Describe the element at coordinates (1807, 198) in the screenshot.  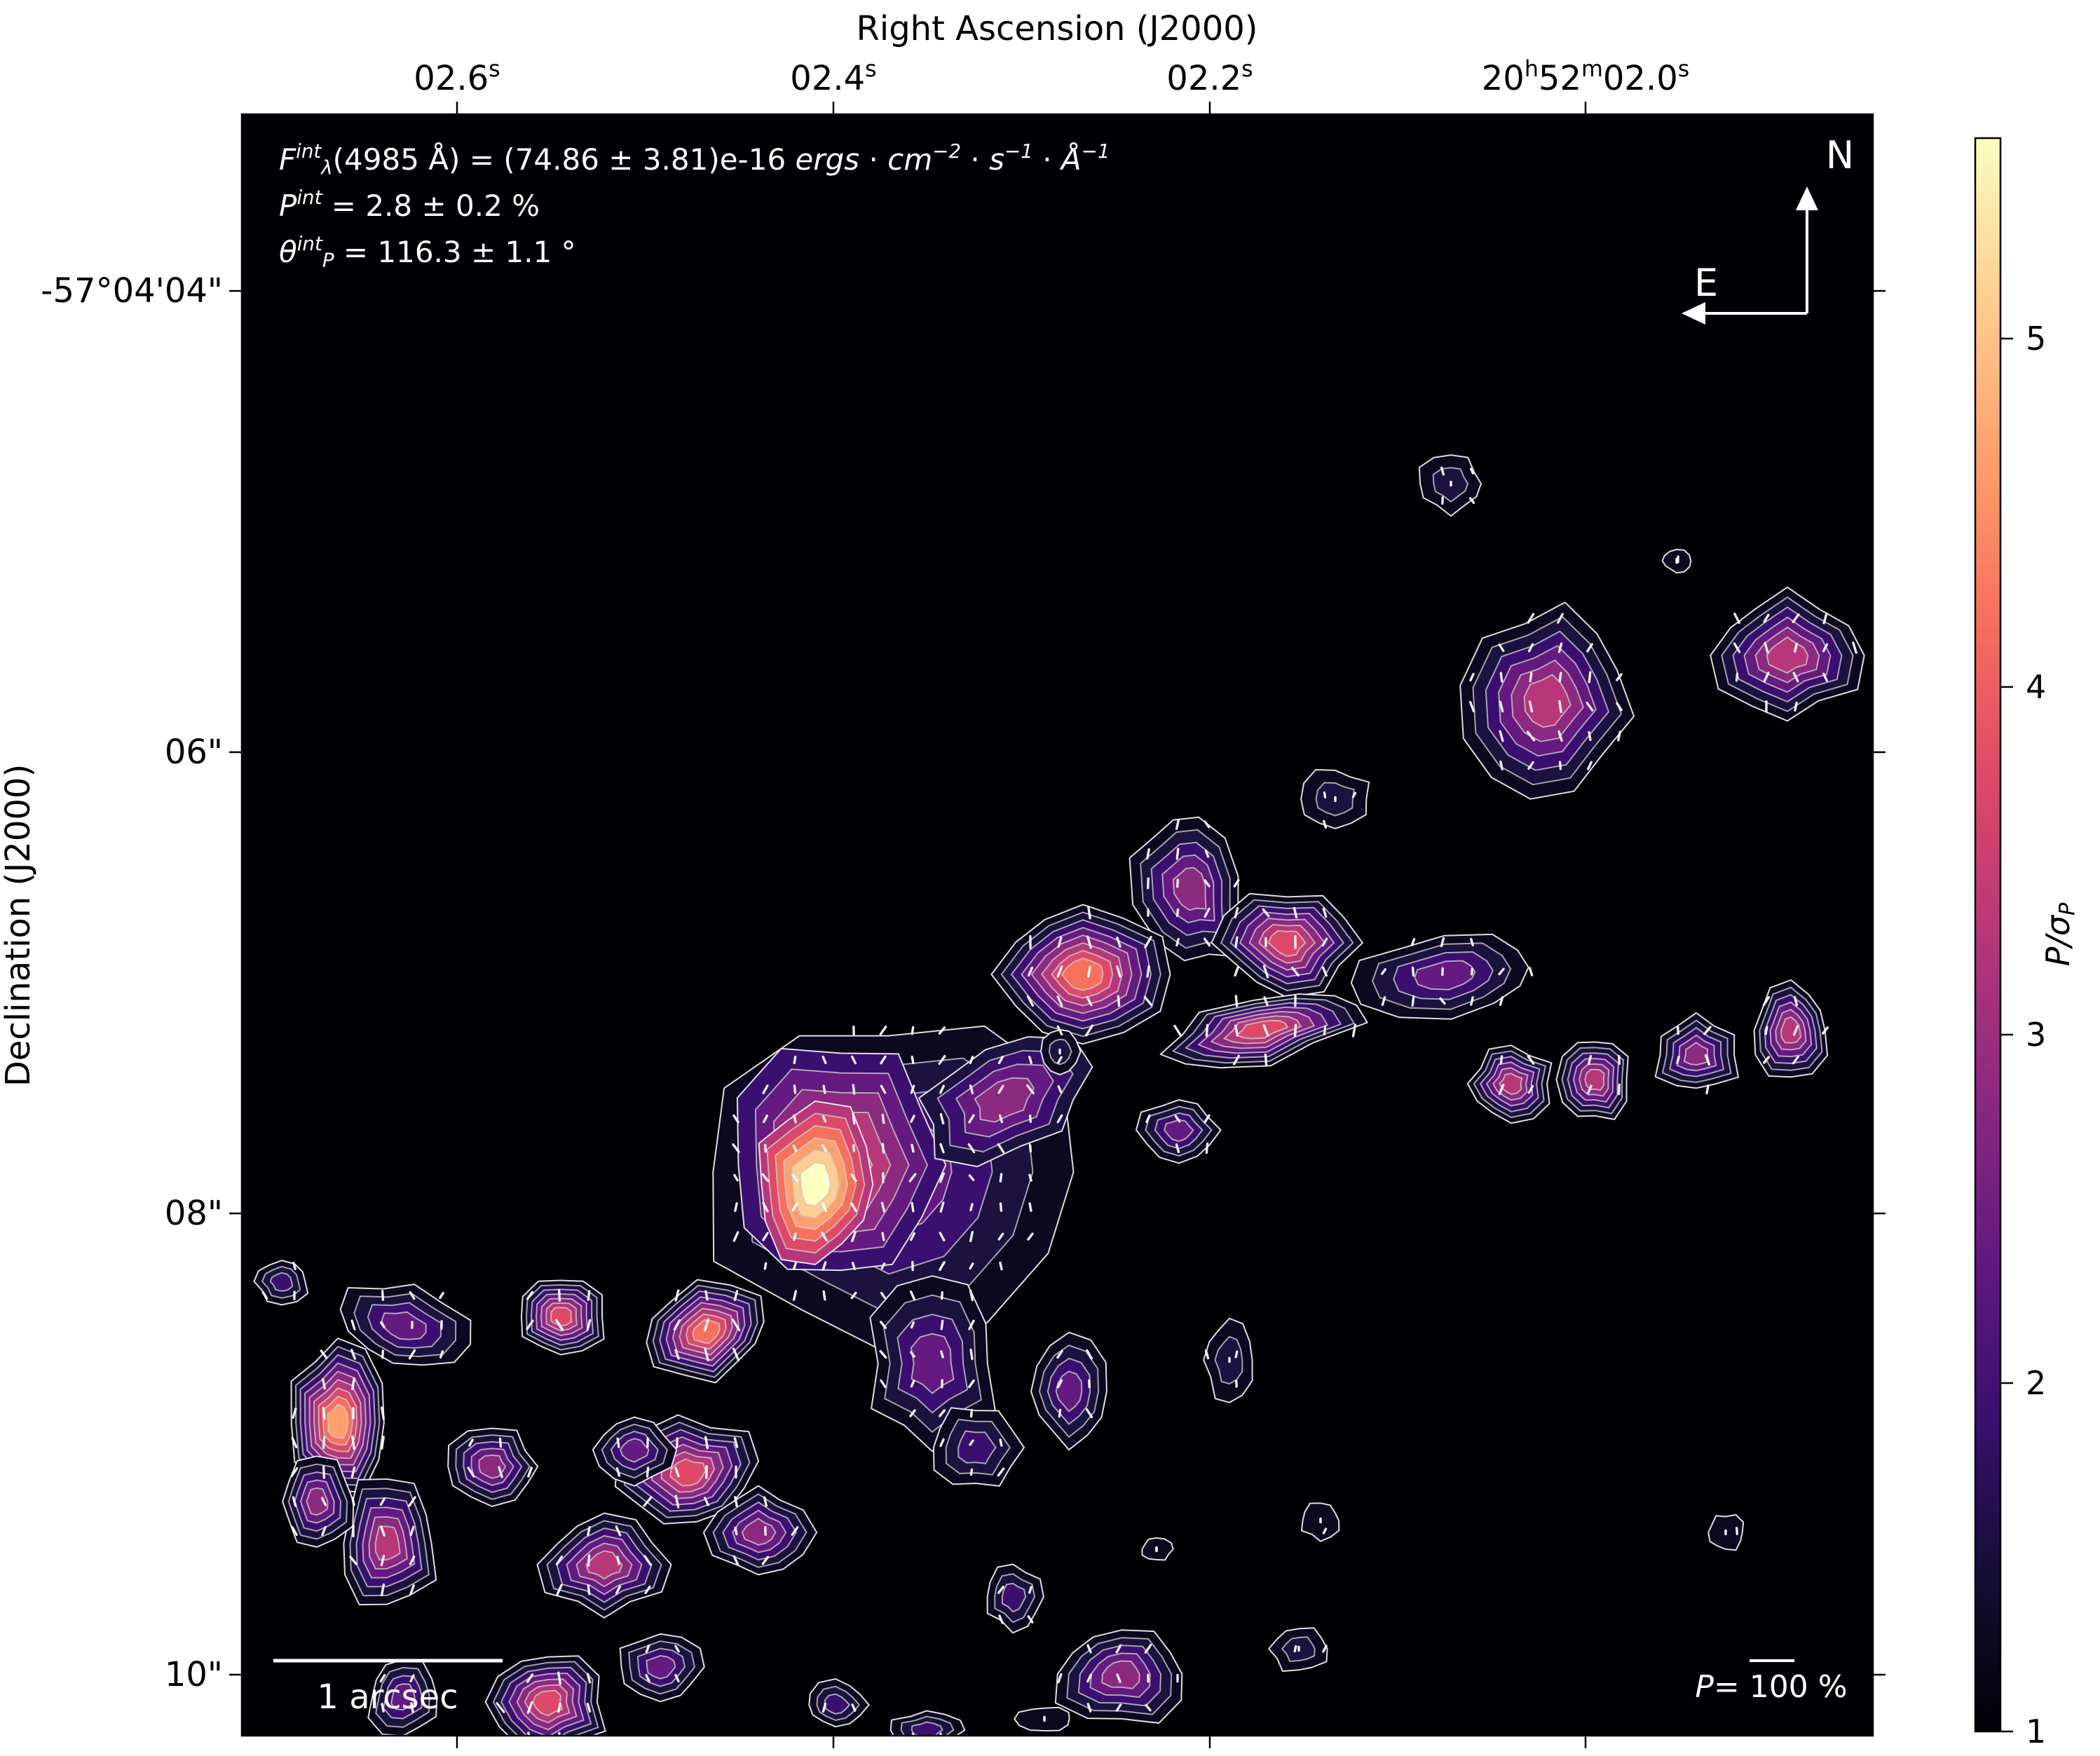
I see `compass-north-arrowhead-icon` at that location.